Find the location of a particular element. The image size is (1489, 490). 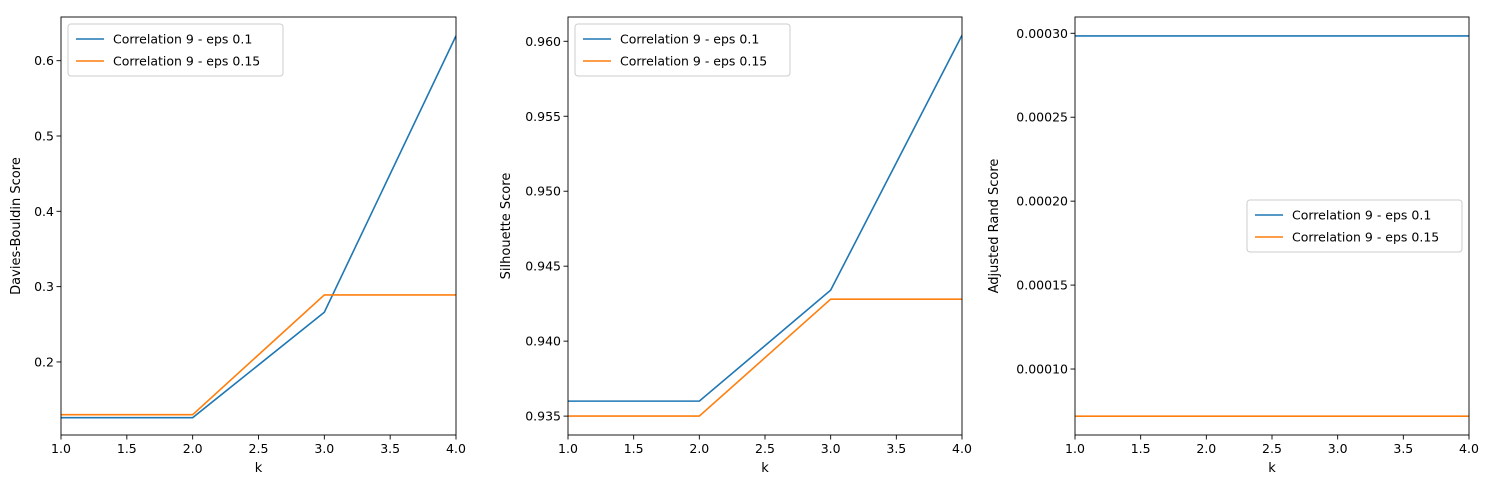

y-axis-label: Adjusted Rand Score is located at coordinates (994, 226).